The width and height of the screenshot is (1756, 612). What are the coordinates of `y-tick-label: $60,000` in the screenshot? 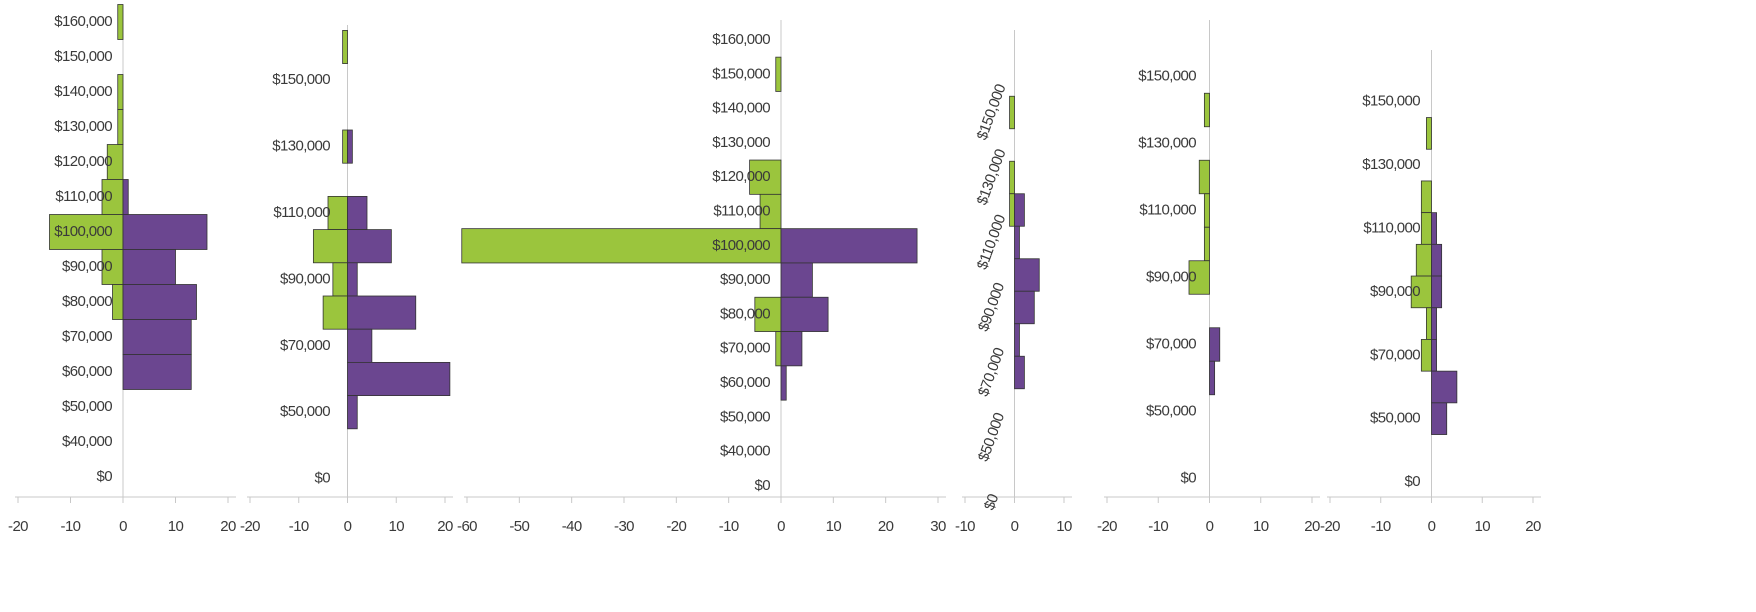 It's located at (87, 371).